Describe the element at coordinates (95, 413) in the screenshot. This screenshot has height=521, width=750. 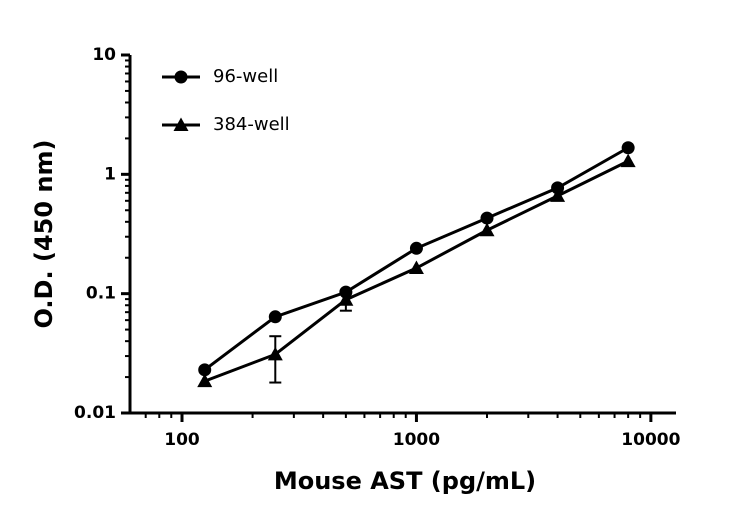
I see `y-tick-label: 0.01` at that location.